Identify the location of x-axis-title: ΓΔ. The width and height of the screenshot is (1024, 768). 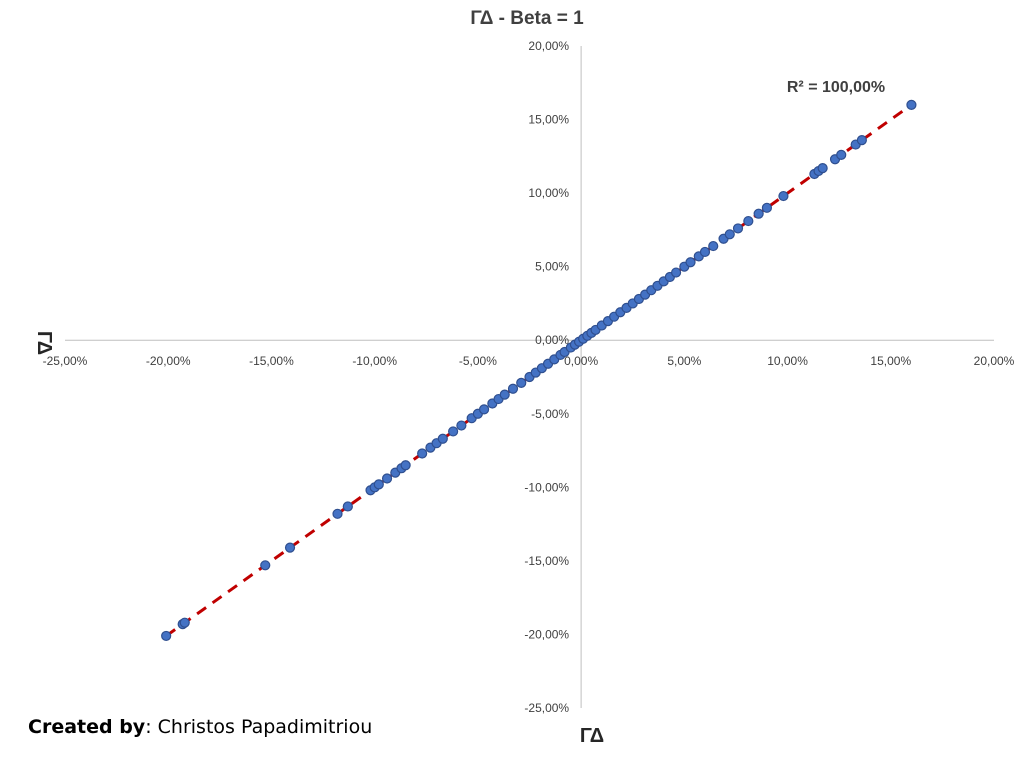
(592, 736).